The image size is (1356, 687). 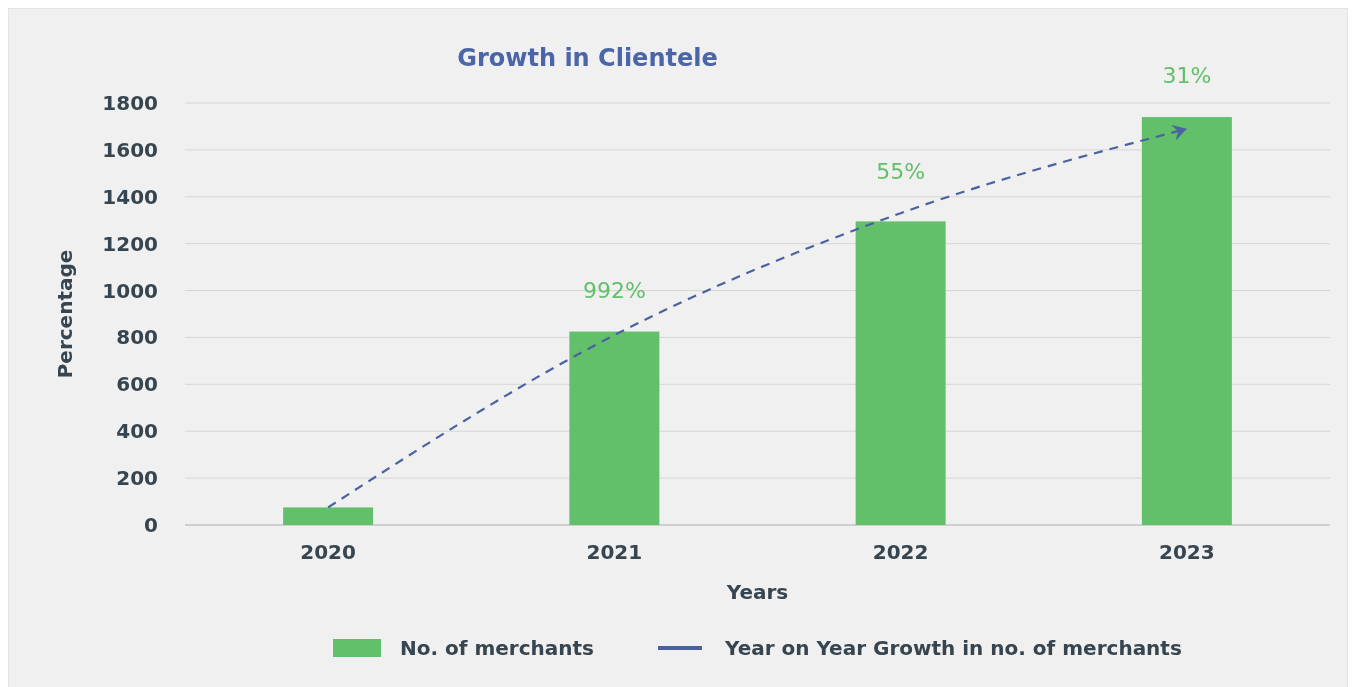 What do you see at coordinates (151, 525) in the screenshot?
I see `y-tick-label: 0` at bounding box center [151, 525].